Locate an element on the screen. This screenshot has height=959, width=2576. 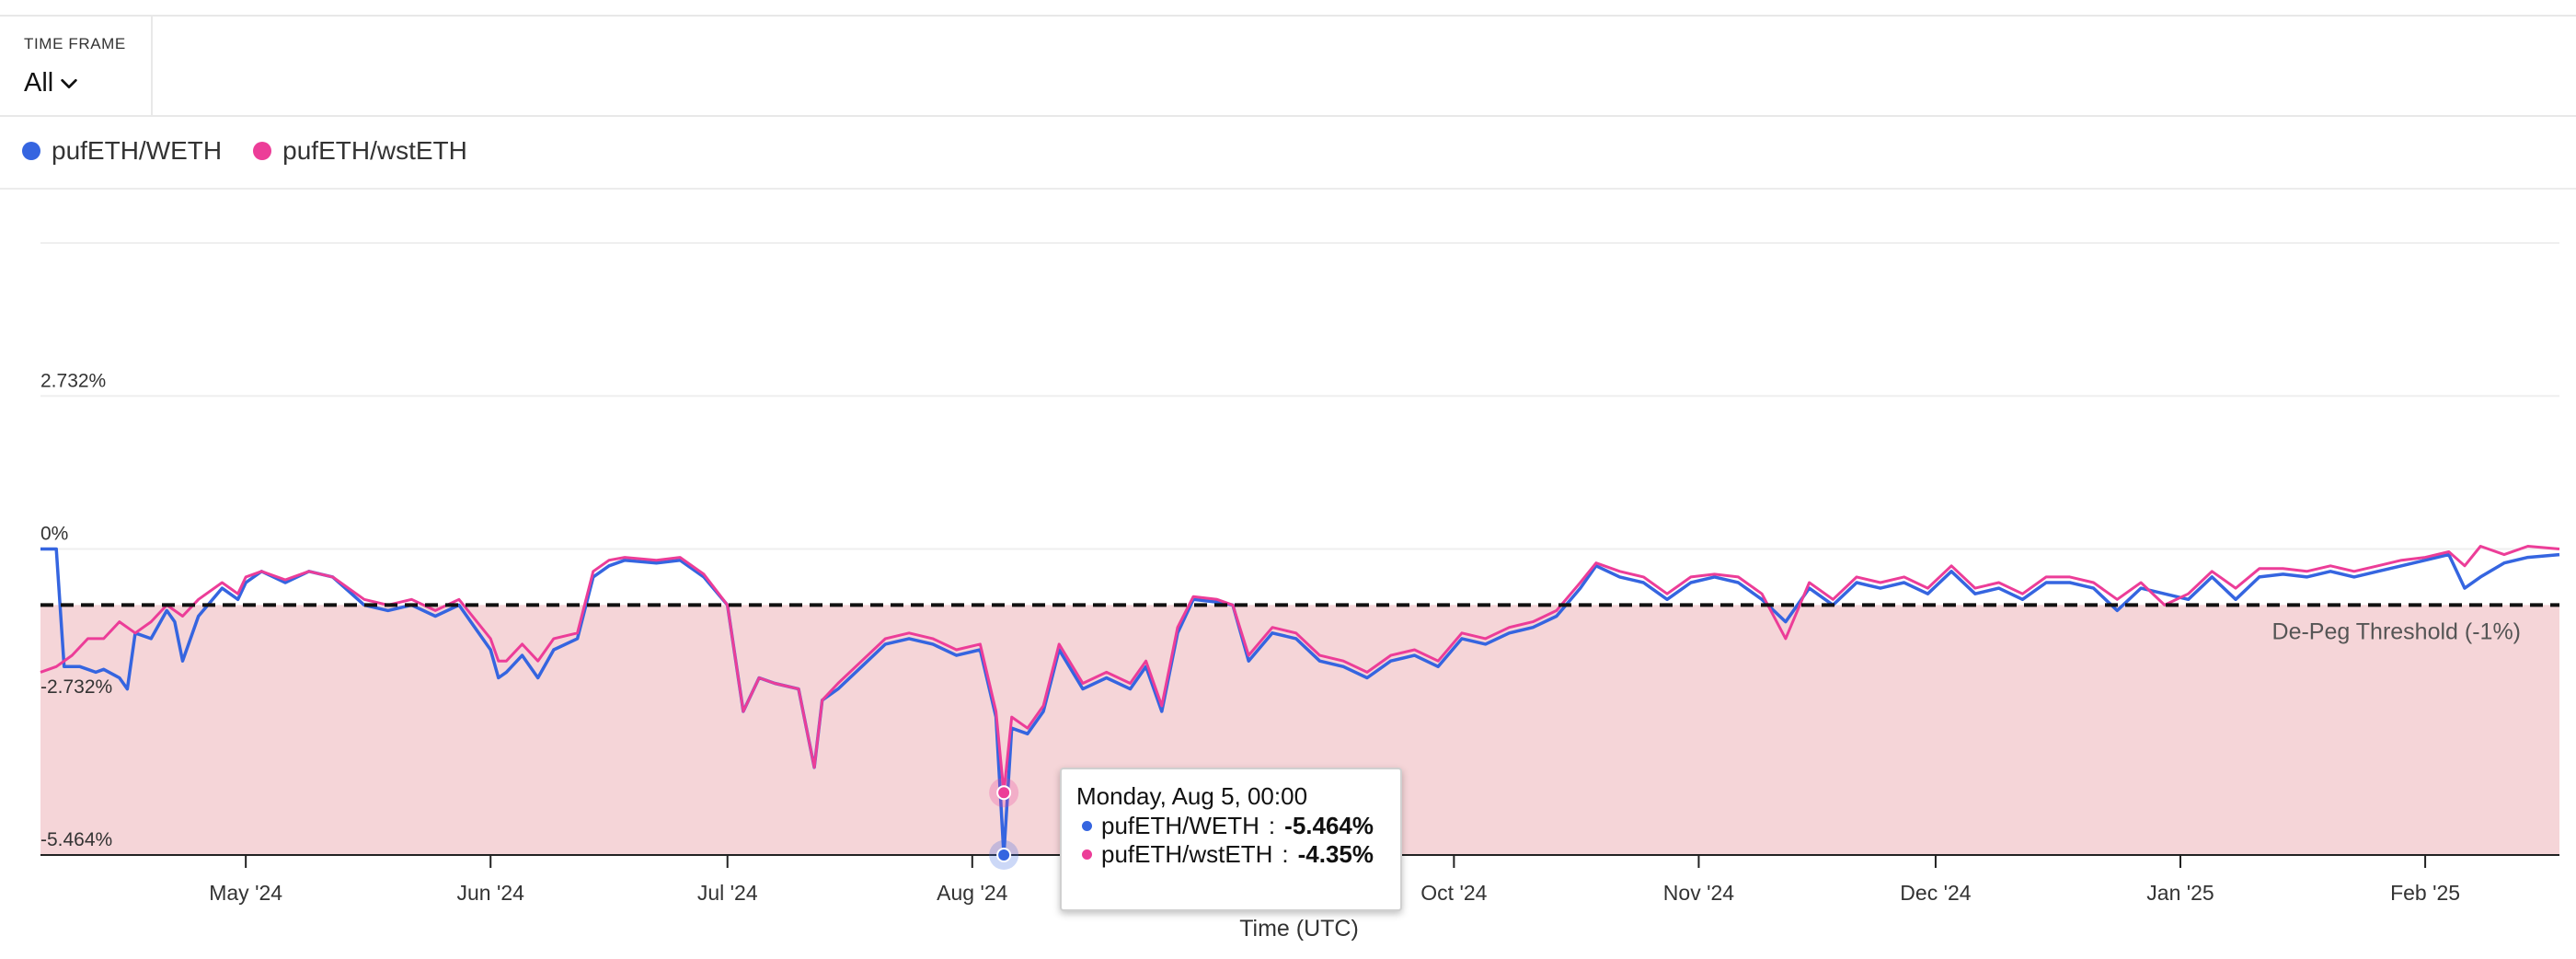
x-tick-label: Jun '24 is located at coordinates (491, 893).